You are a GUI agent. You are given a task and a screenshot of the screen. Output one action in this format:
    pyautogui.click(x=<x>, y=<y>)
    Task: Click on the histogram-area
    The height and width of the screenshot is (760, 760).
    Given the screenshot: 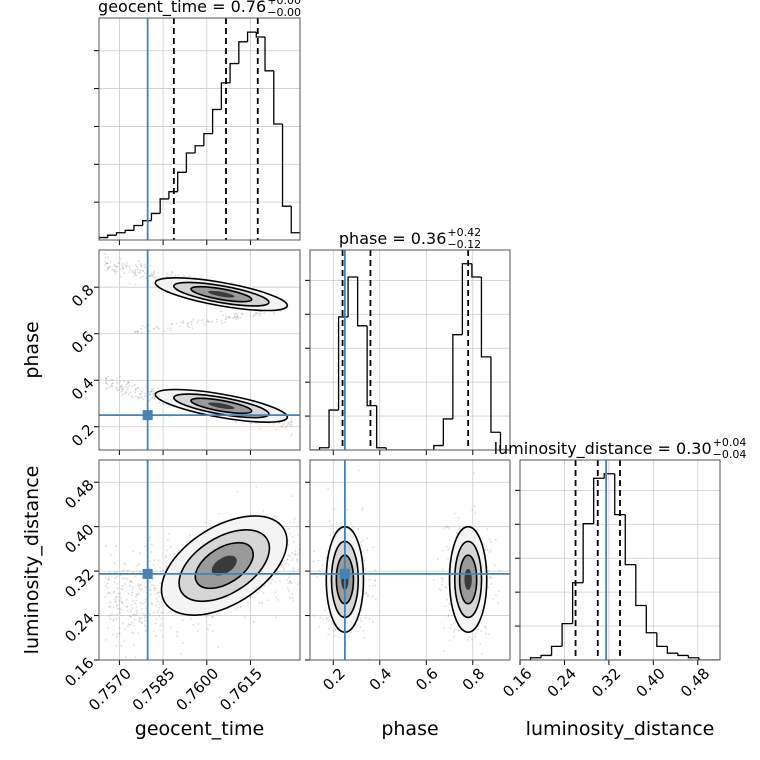 What is the action you would take?
    pyautogui.click(x=410, y=350)
    